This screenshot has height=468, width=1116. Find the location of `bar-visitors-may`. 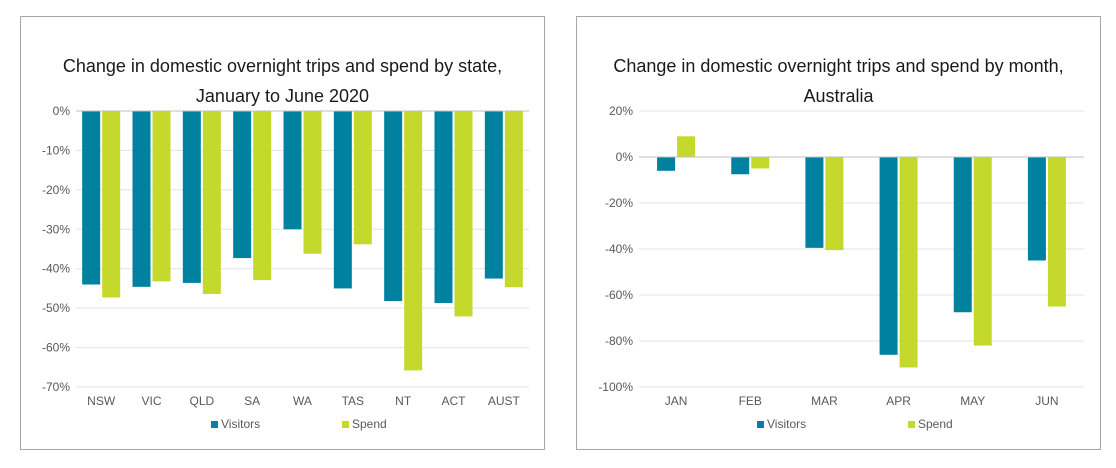

bar-visitors-may is located at coordinates (962, 235).